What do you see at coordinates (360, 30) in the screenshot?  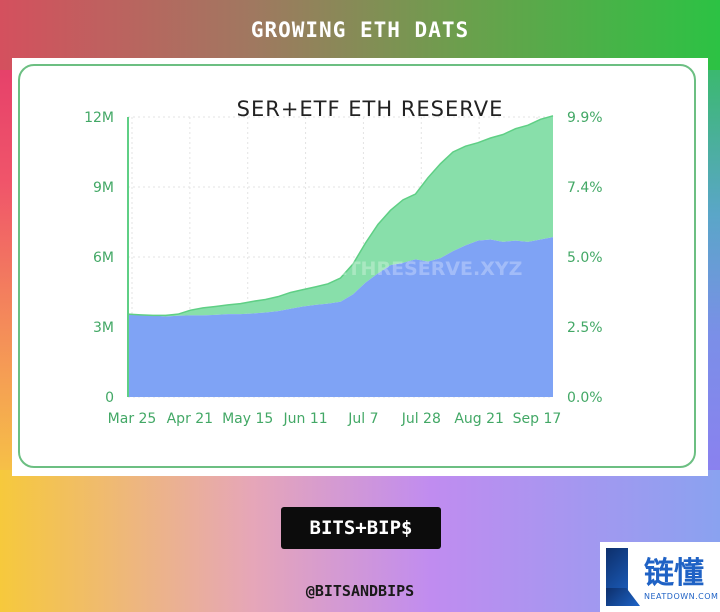 I see `page-title: GROWING ETH DATS` at bounding box center [360, 30].